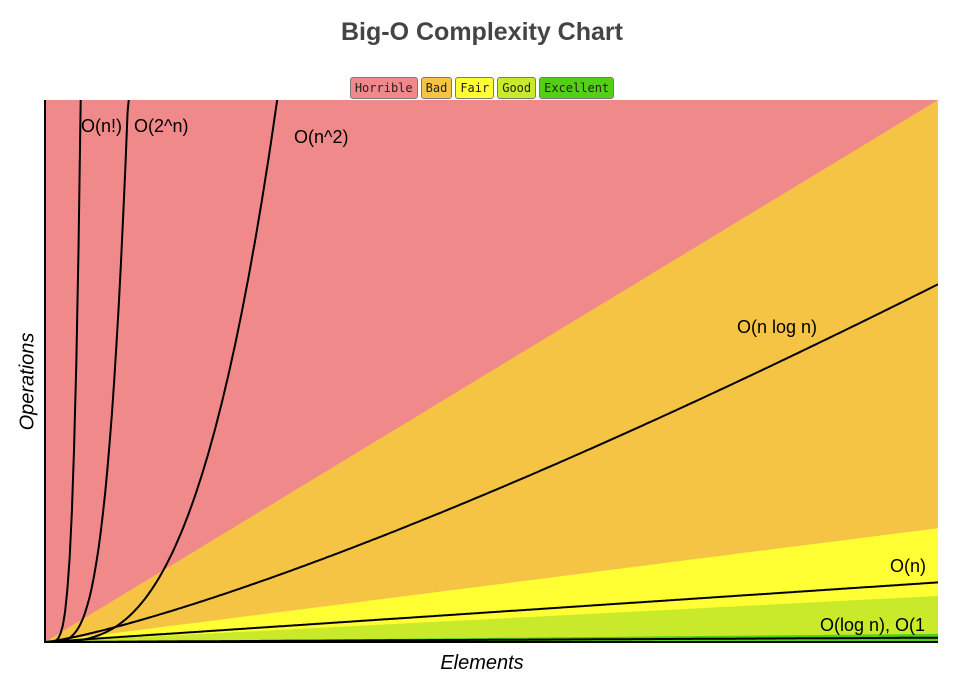 Image resolution: width=964 pixels, height=688 pixels. What do you see at coordinates (908, 566) in the screenshot?
I see `curve-label-linear: O(n)` at bounding box center [908, 566].